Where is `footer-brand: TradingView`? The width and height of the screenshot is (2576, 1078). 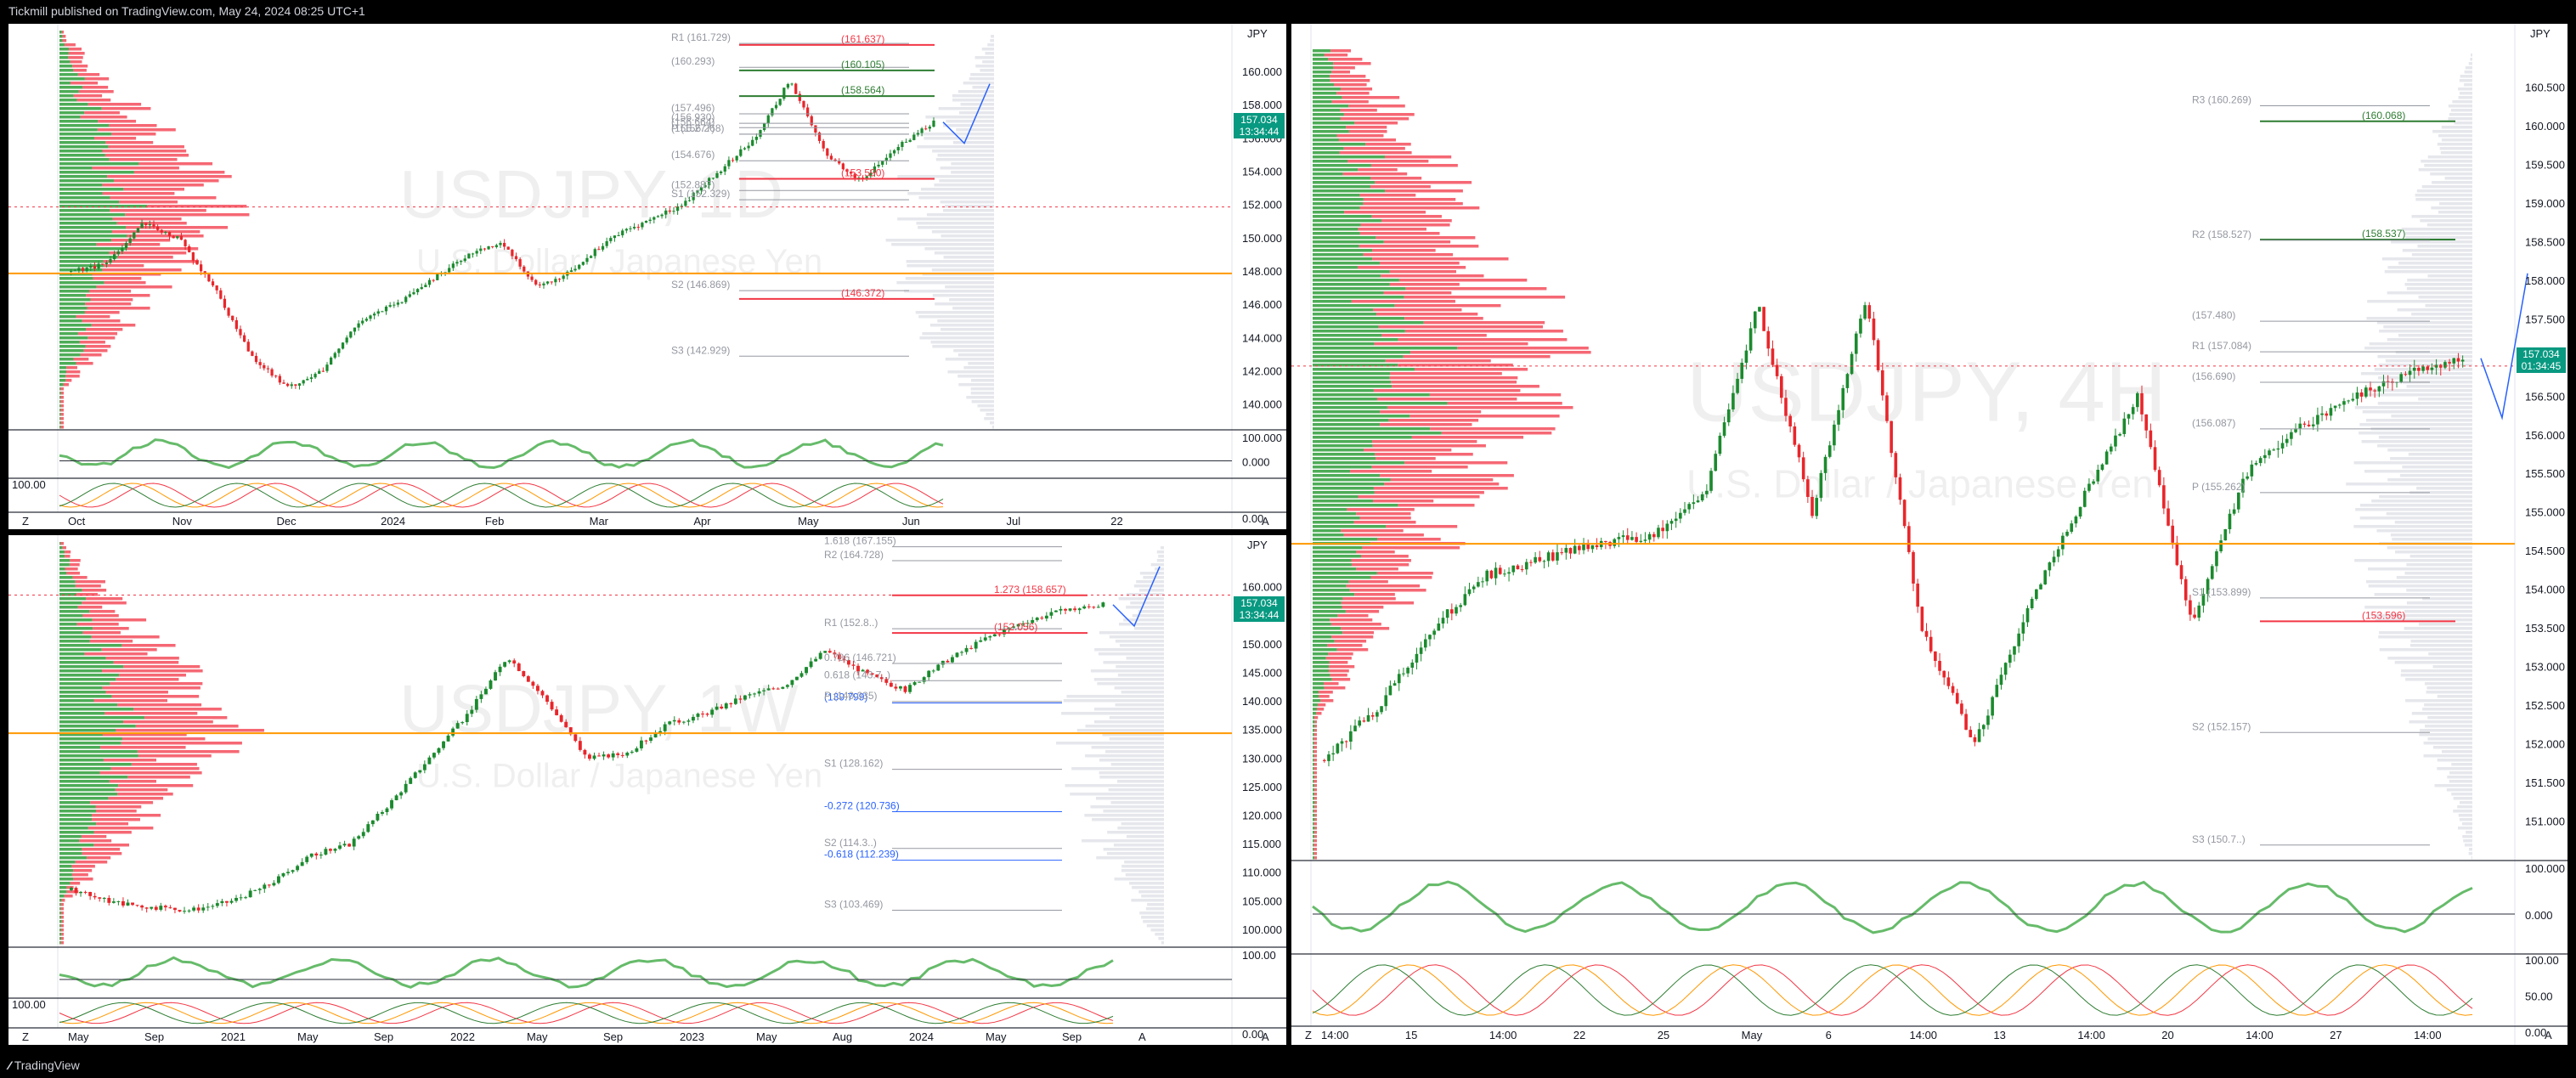 footer-brand: TradingView is located at coordinates (47, 1065).